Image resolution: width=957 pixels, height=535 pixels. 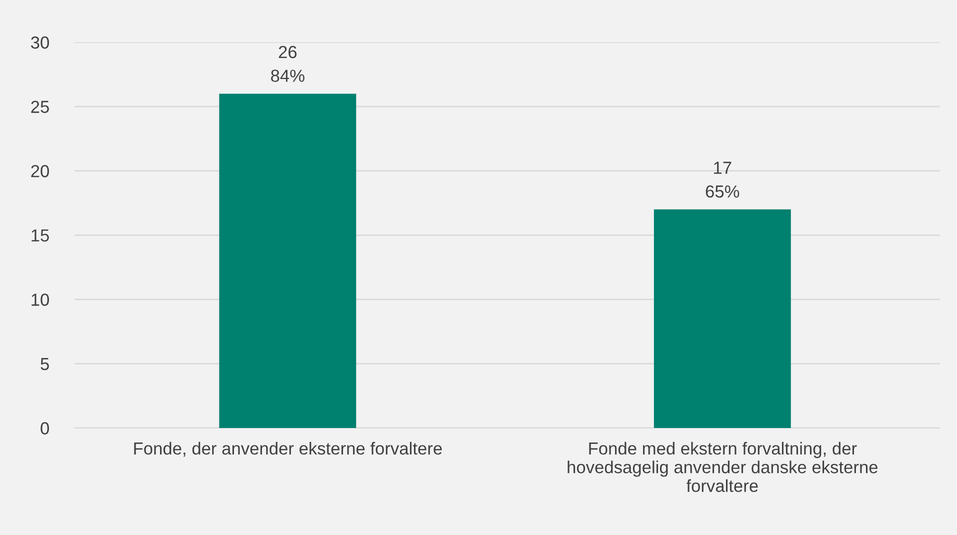 I want to click on data-label: 26 84%, so click(x=287, y=64).